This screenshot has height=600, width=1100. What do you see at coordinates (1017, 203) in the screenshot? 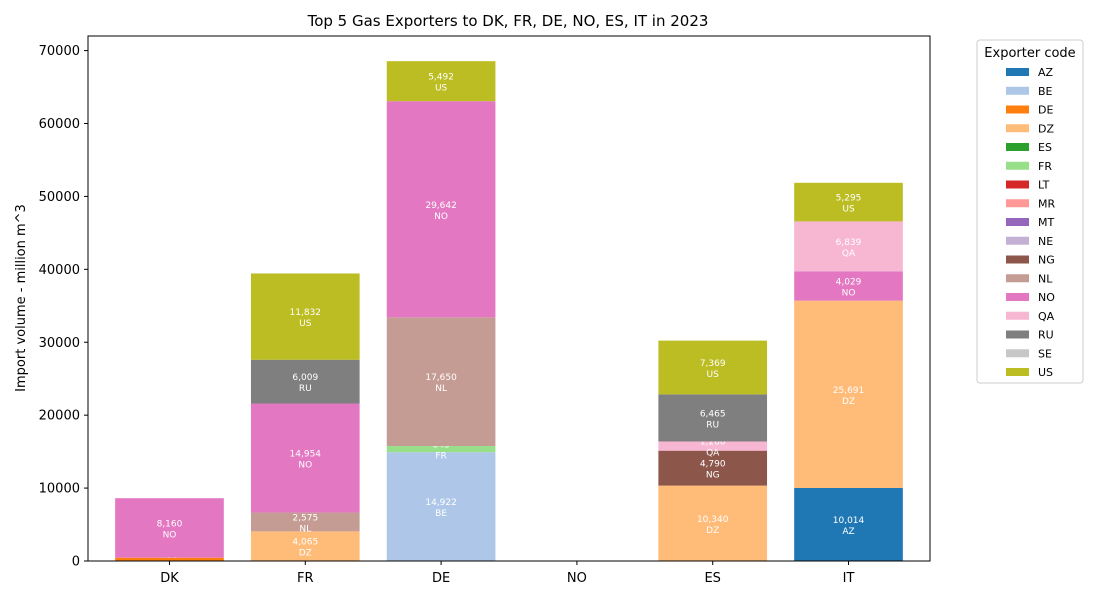
I see `legend-swatch-mr` at bounding box center [1017, 203].